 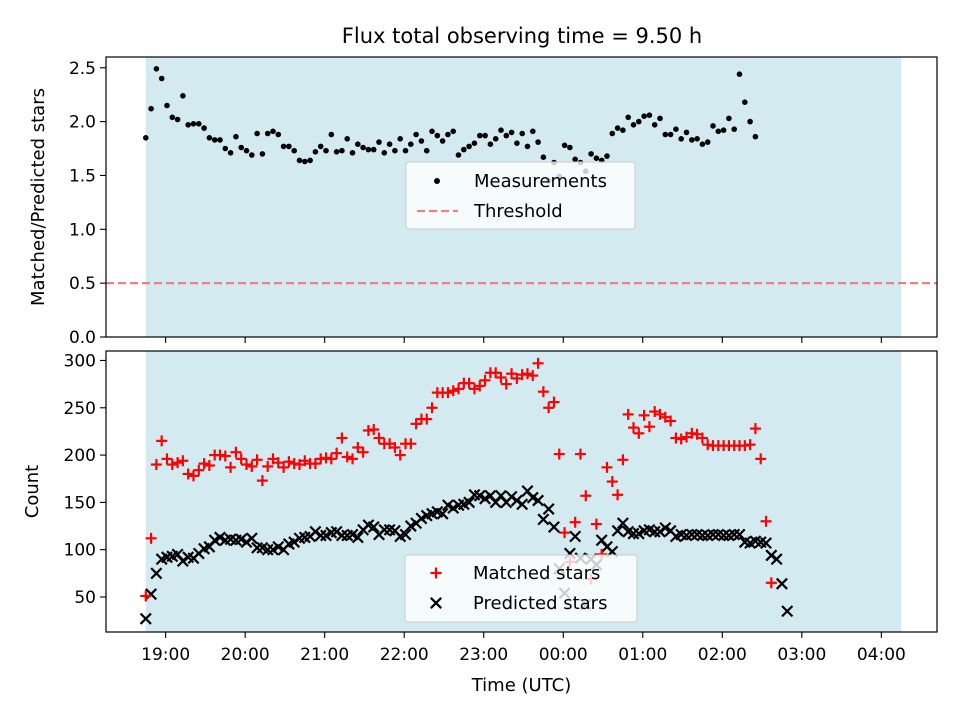 I want to click on bottom-x-tick-label: 22:00, so click(x=404, y=655).